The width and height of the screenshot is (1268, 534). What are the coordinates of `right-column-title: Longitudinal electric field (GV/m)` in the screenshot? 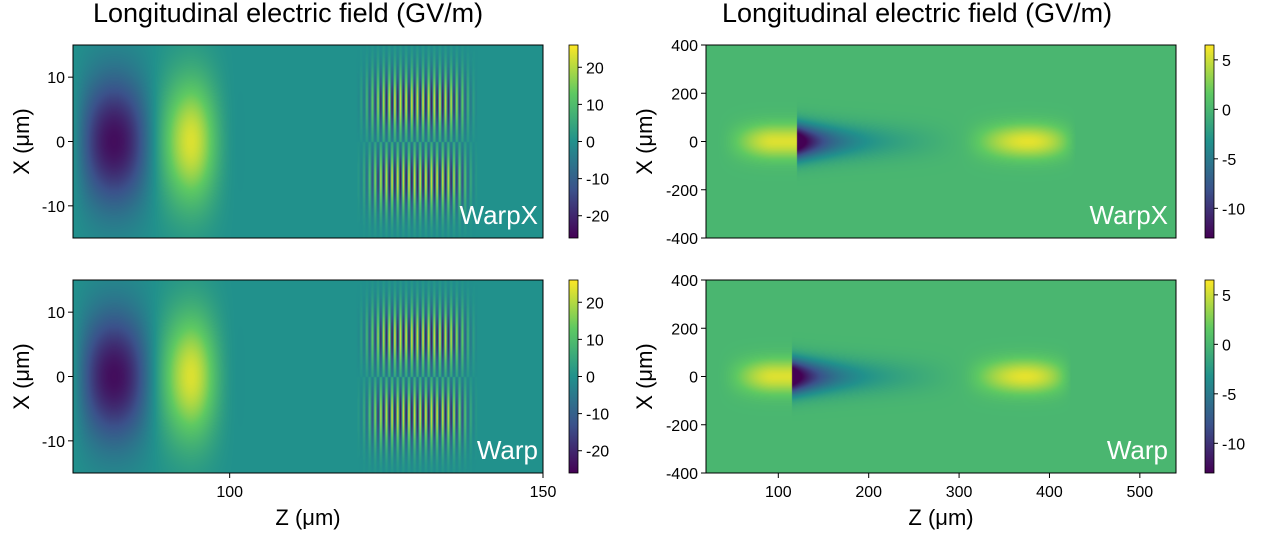 It's located at (917, 14).